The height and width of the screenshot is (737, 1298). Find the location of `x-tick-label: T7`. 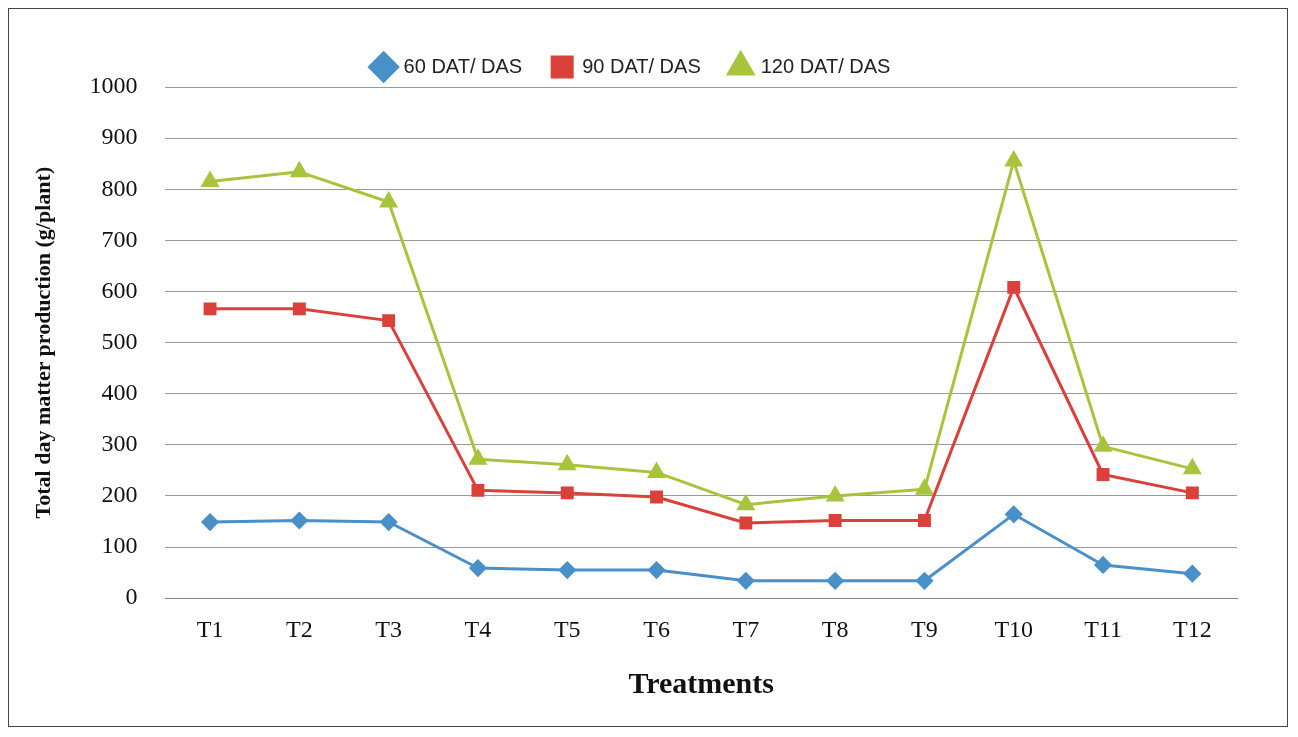

x-tick-label: T7 is located at coordinates (746, 628).